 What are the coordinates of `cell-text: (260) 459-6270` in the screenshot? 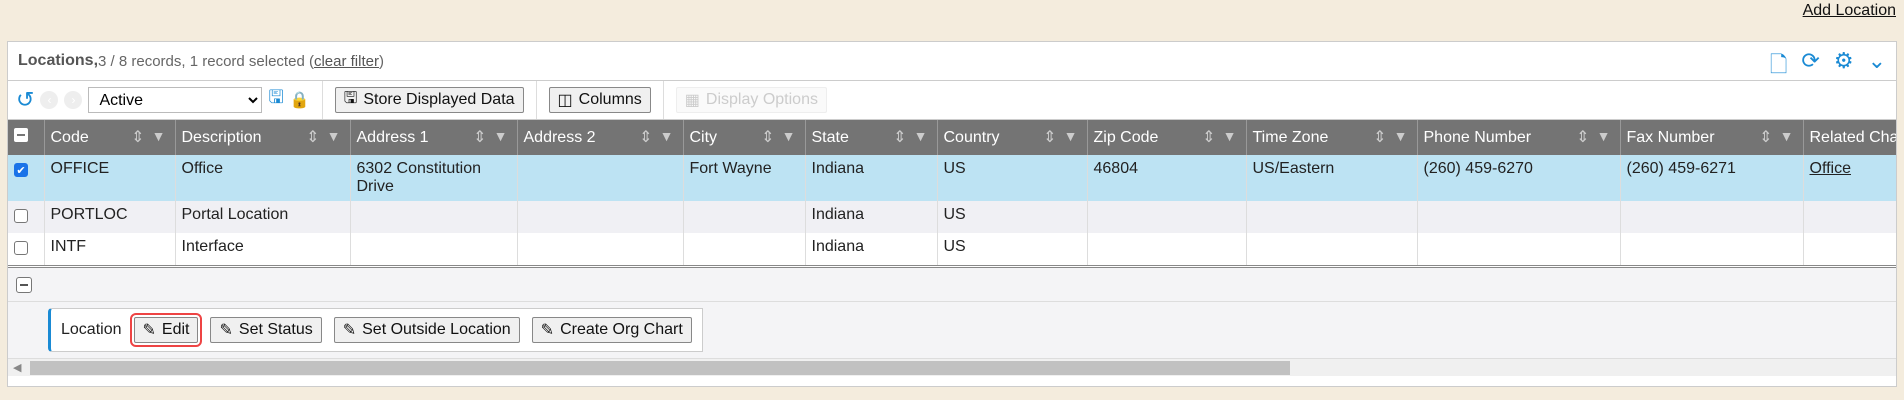 It's located at (1478, 168).